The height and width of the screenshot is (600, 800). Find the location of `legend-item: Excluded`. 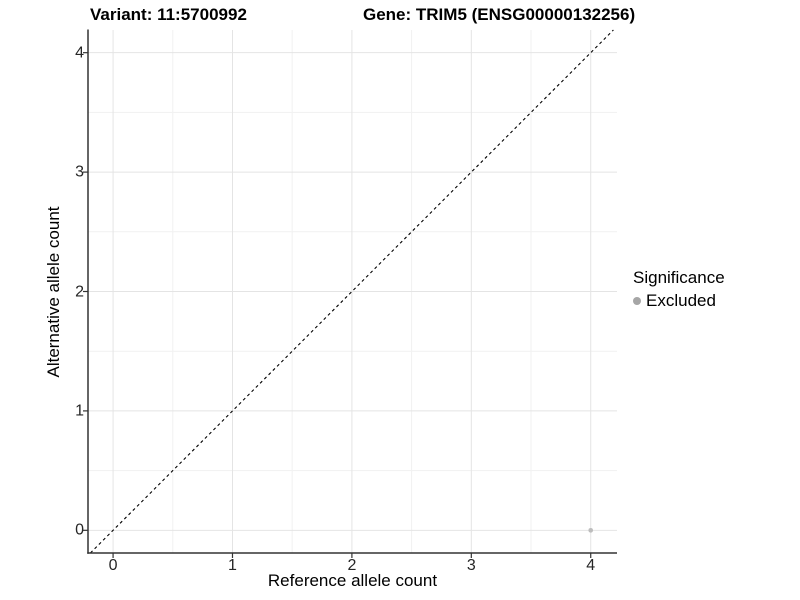

legend-item: Excluded is located at coordinates (679, 301).